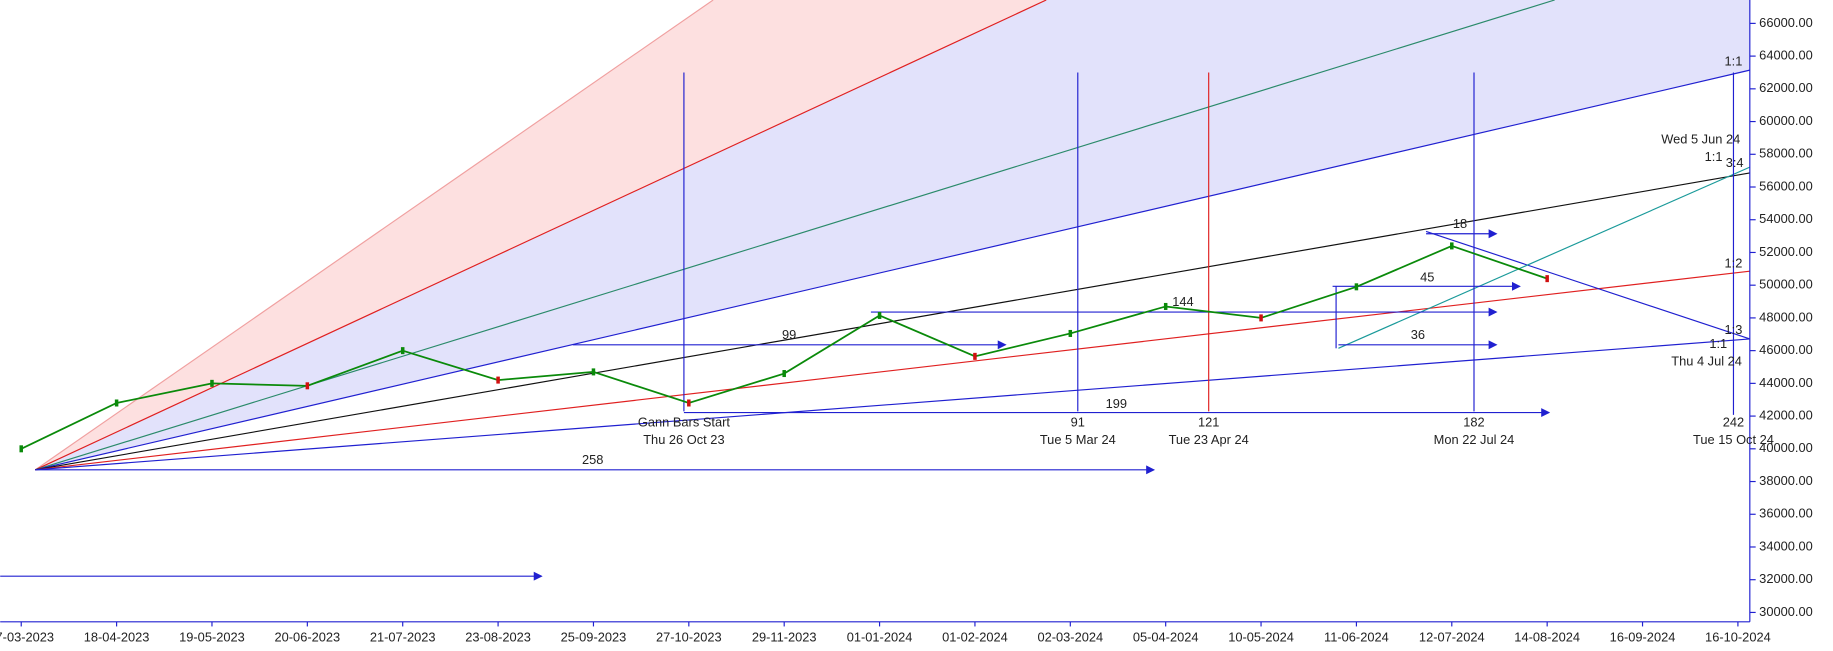  I want to click on x-tick-label: 21-07-2023, so click(403, 637).